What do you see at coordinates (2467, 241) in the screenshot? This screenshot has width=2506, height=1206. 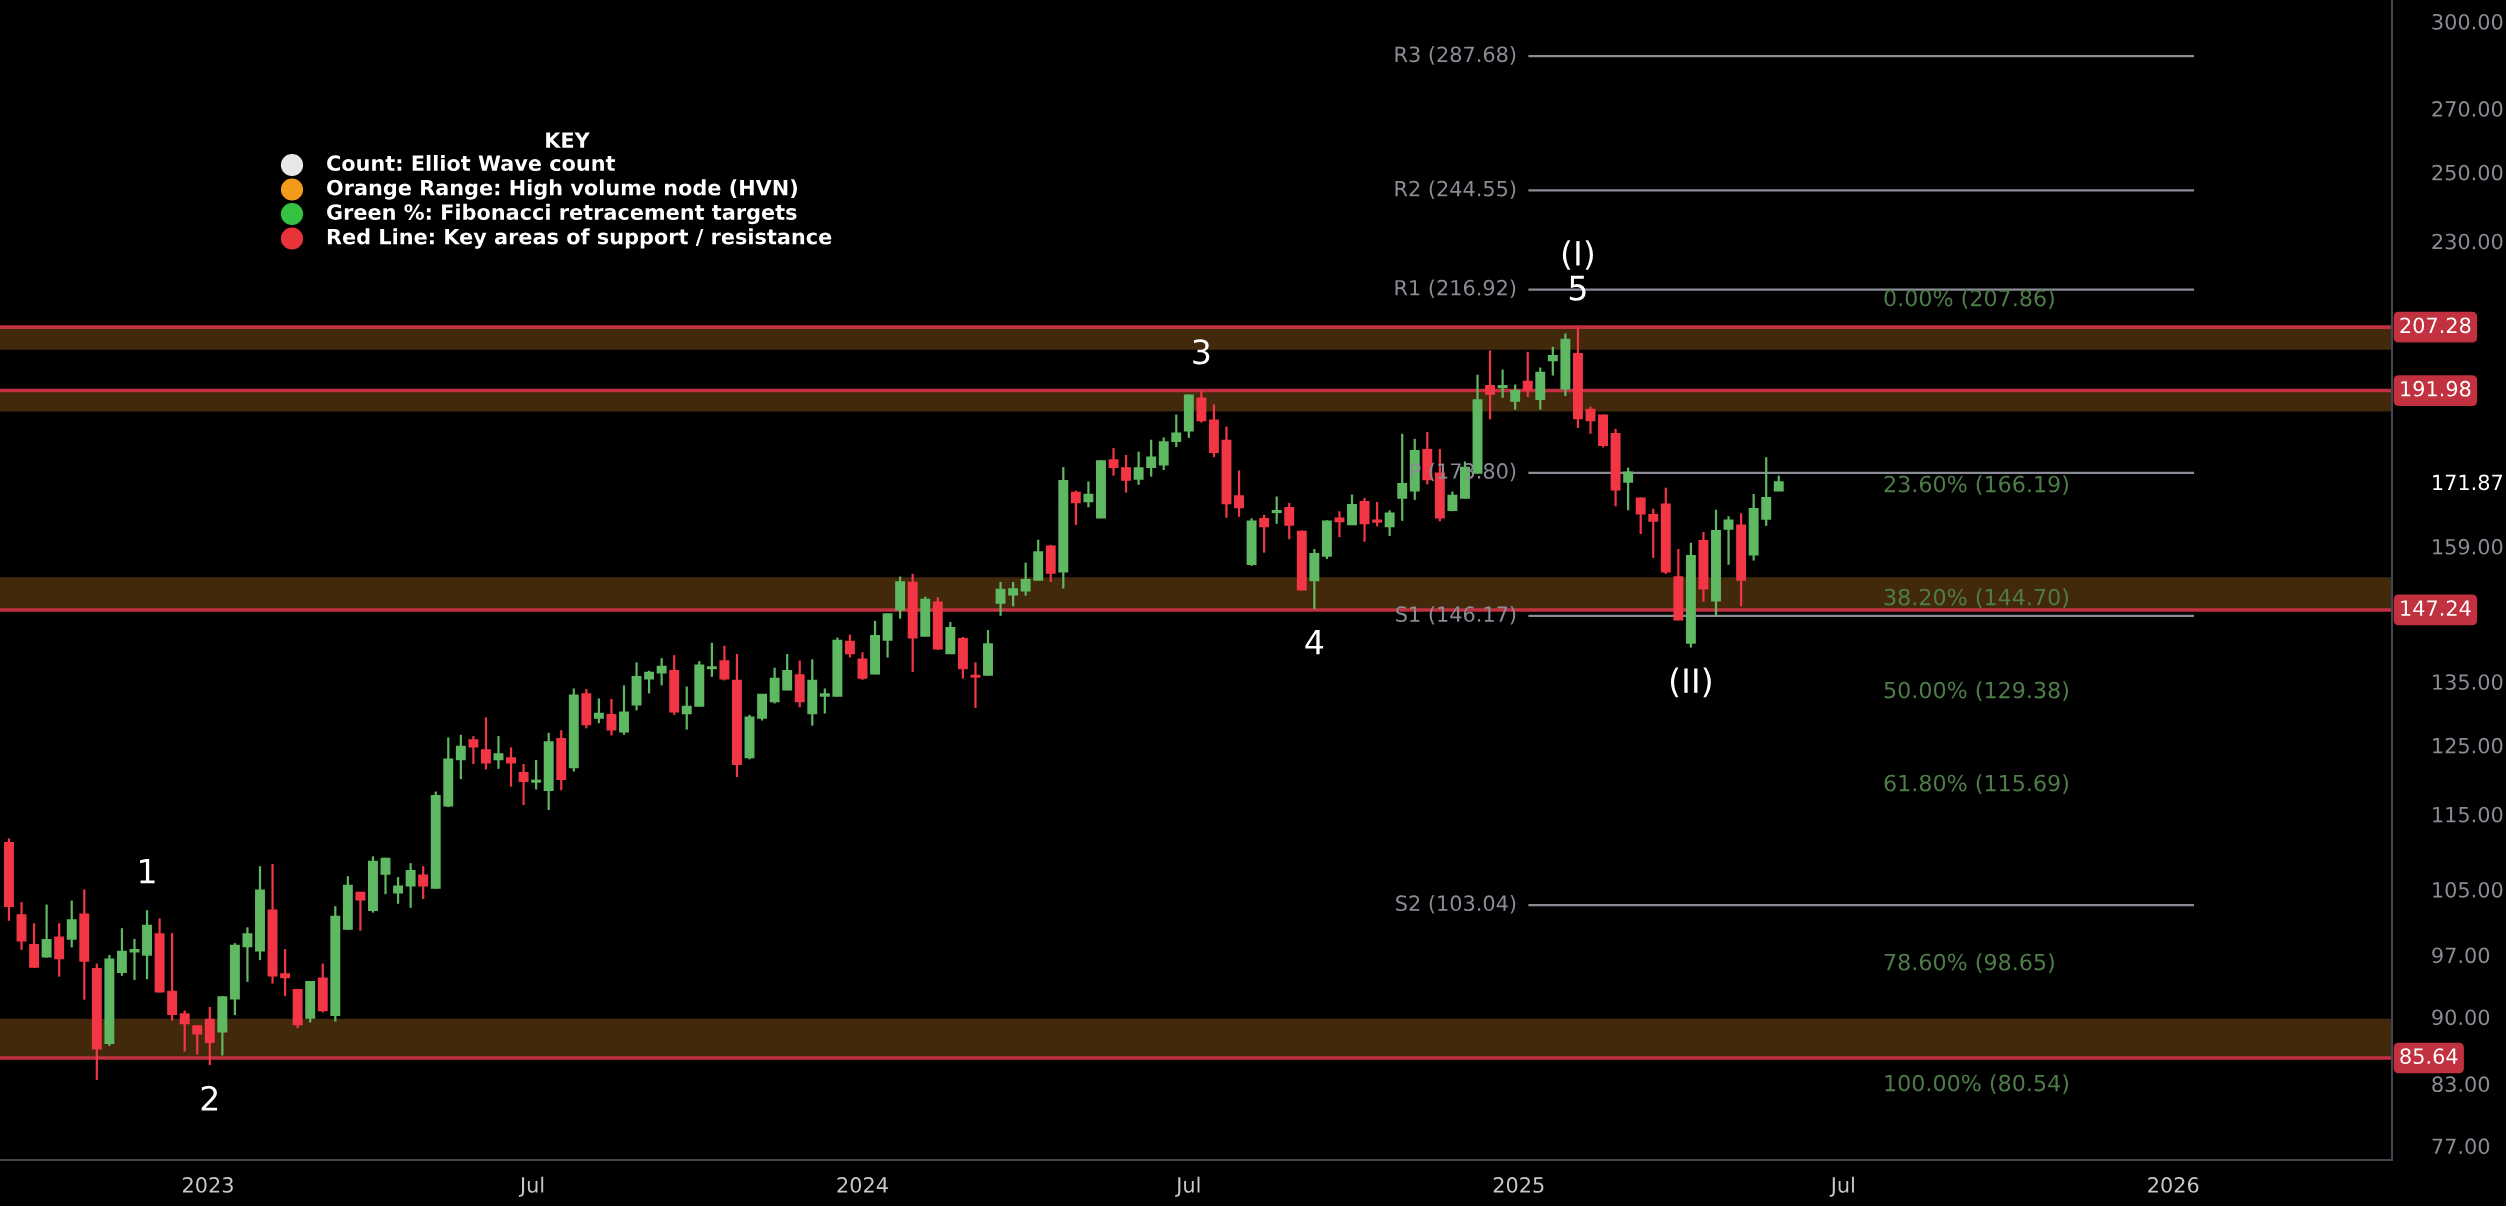 I see `y-tick-label: 230.00` at bounding box center [2467, 241].